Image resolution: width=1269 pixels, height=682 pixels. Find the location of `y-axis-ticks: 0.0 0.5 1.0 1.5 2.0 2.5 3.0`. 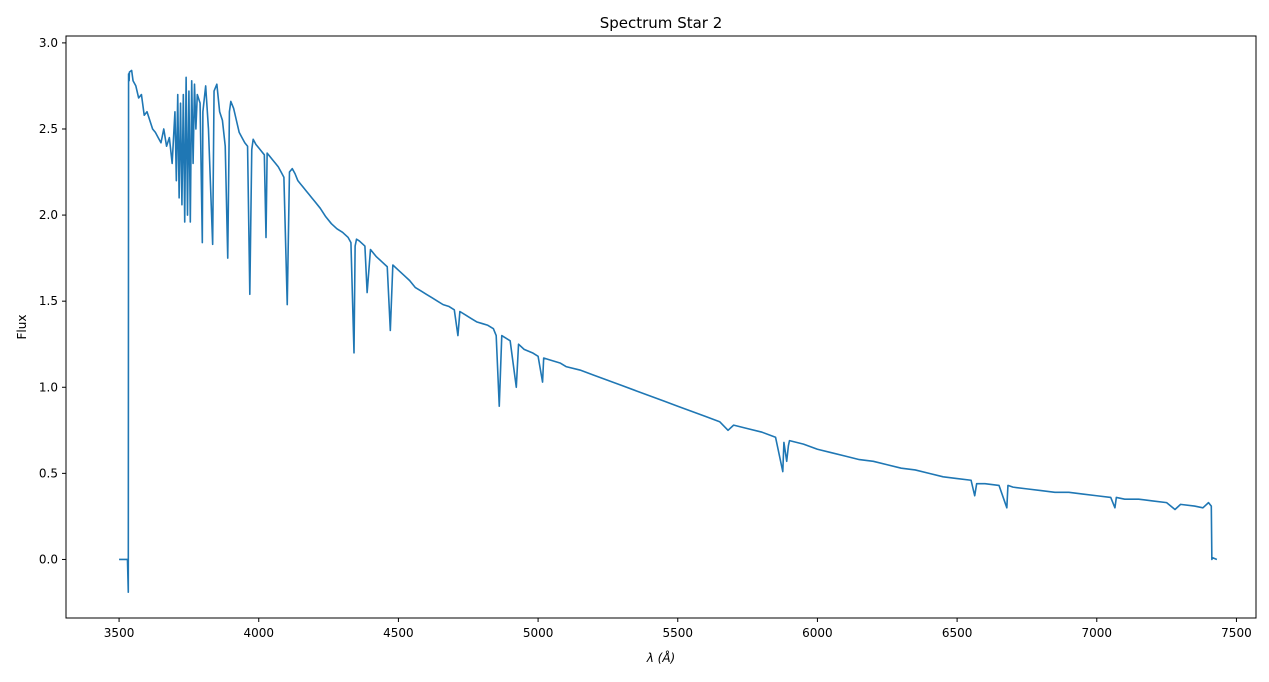

y-axis-ticks: 0.0 0.5 1.0 1.5 2.0 2.5 3.0 is located at coordinates (52, 301).